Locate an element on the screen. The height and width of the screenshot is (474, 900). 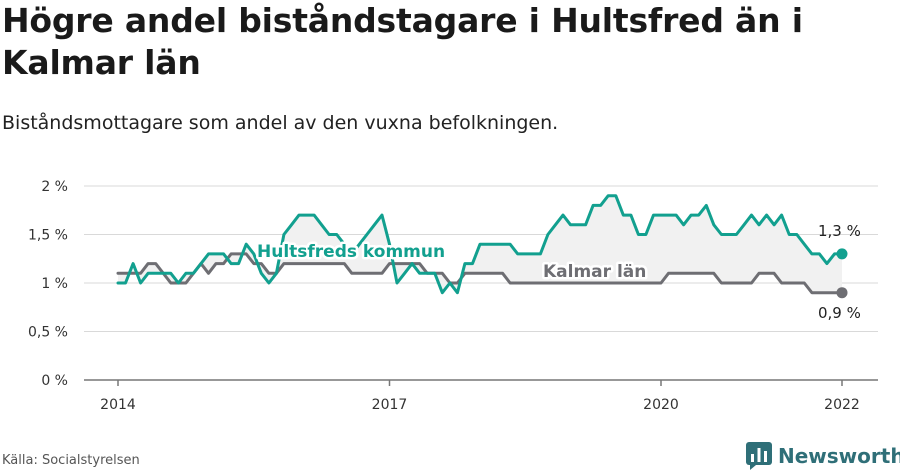
end-point-kalmar is located at coordinates (842, 293).